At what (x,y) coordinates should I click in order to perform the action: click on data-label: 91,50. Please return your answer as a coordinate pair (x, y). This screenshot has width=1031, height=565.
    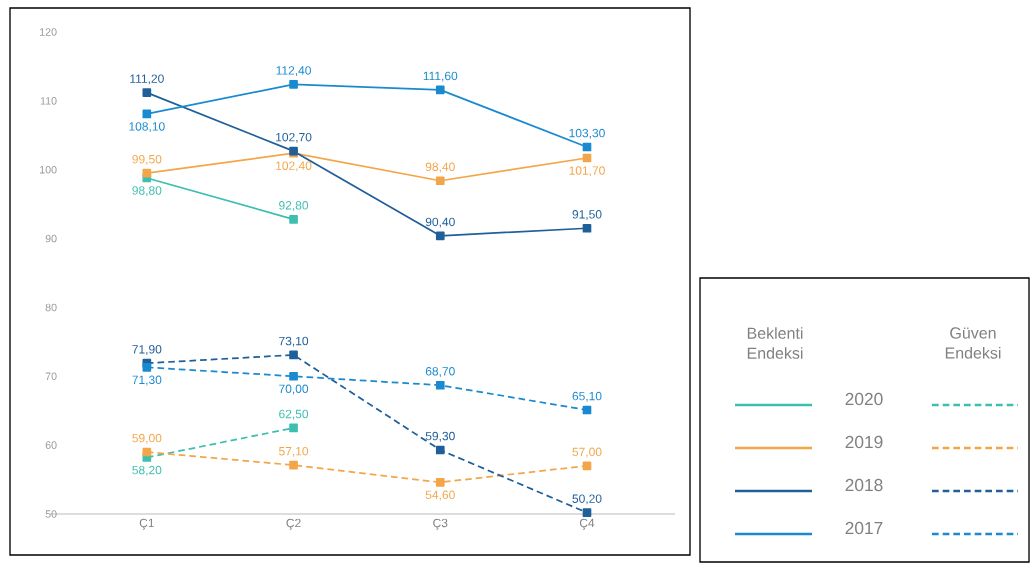
    Looking at the image, I should click on (587, 215).